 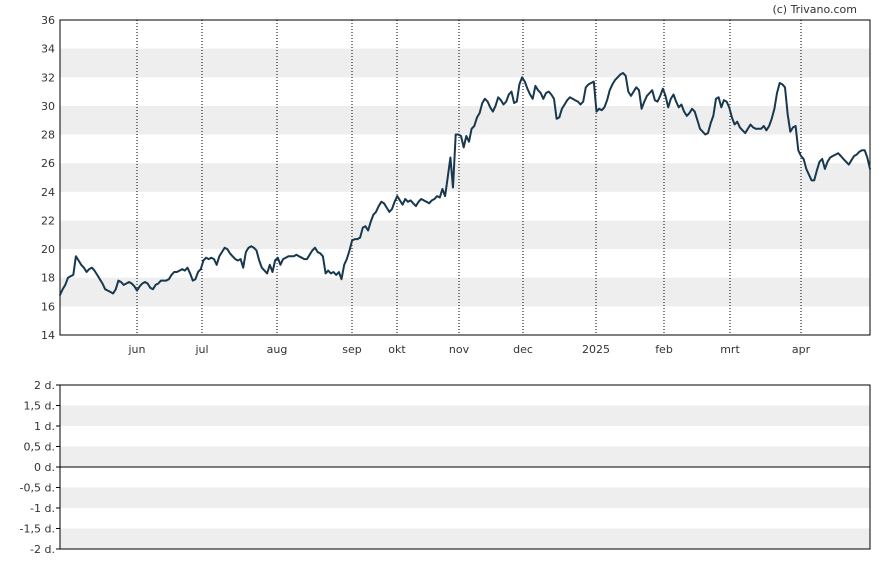 I want to click on y-tick-label: -0,5 d., so click(x=37, y=488).